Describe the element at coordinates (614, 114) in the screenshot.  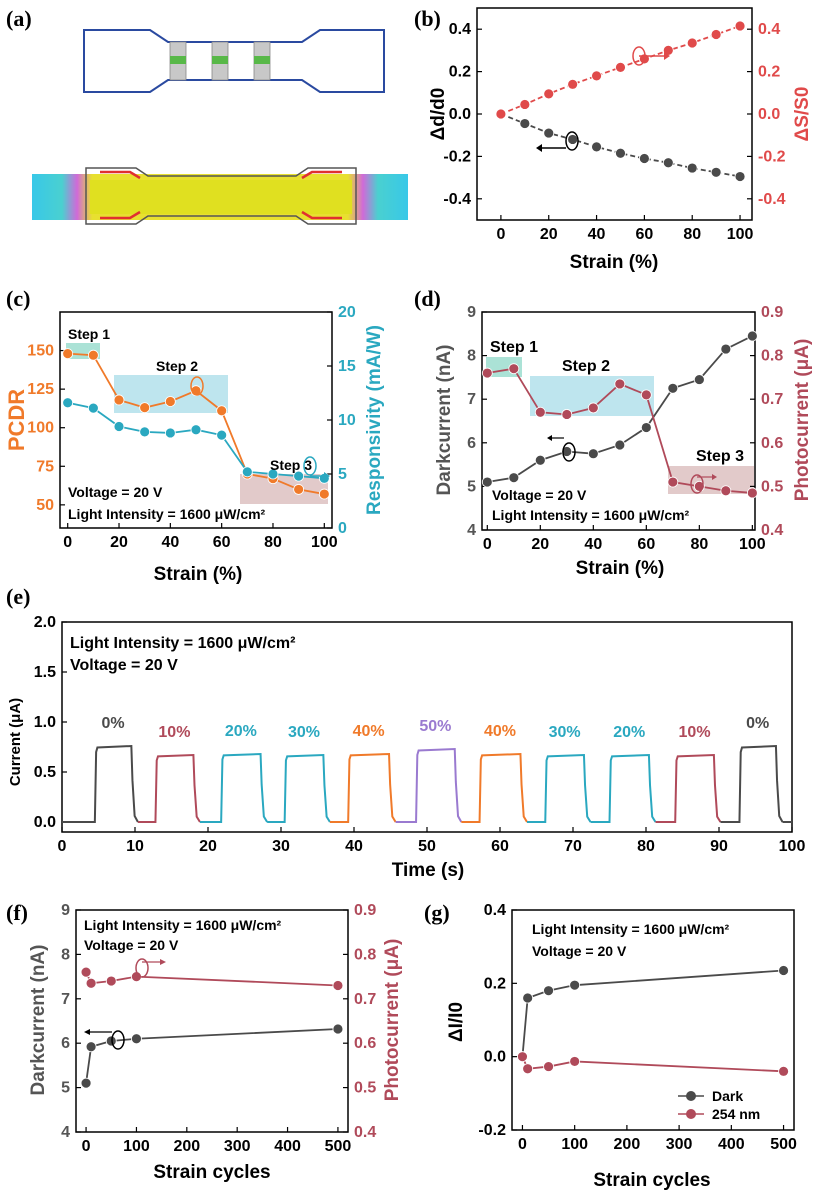
I see `plot-frame-b` at that location.